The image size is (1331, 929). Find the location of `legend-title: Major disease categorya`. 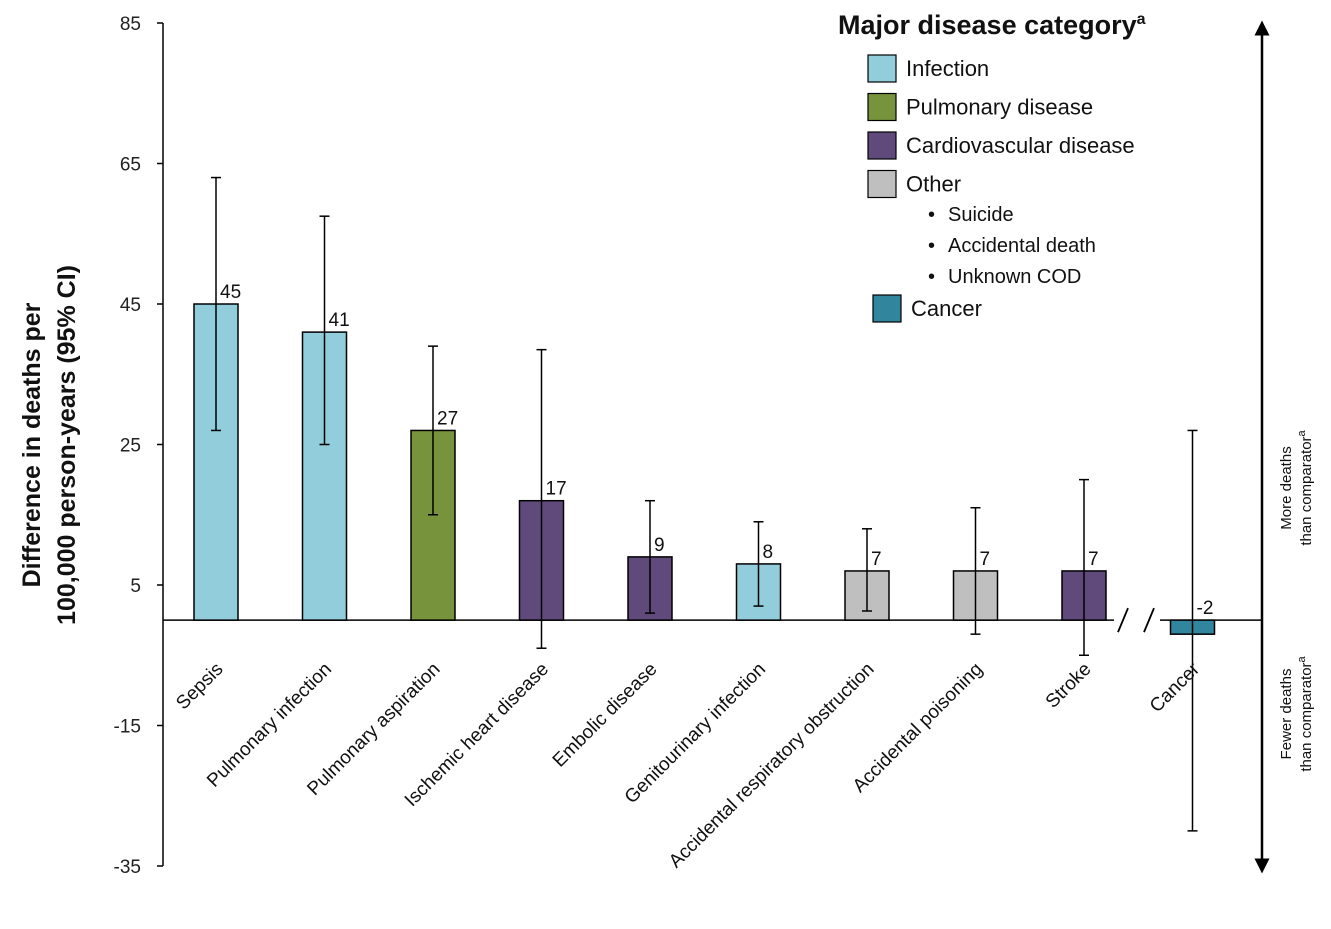

legend-title: Major disease categorya is located at coordinates (992, 25).